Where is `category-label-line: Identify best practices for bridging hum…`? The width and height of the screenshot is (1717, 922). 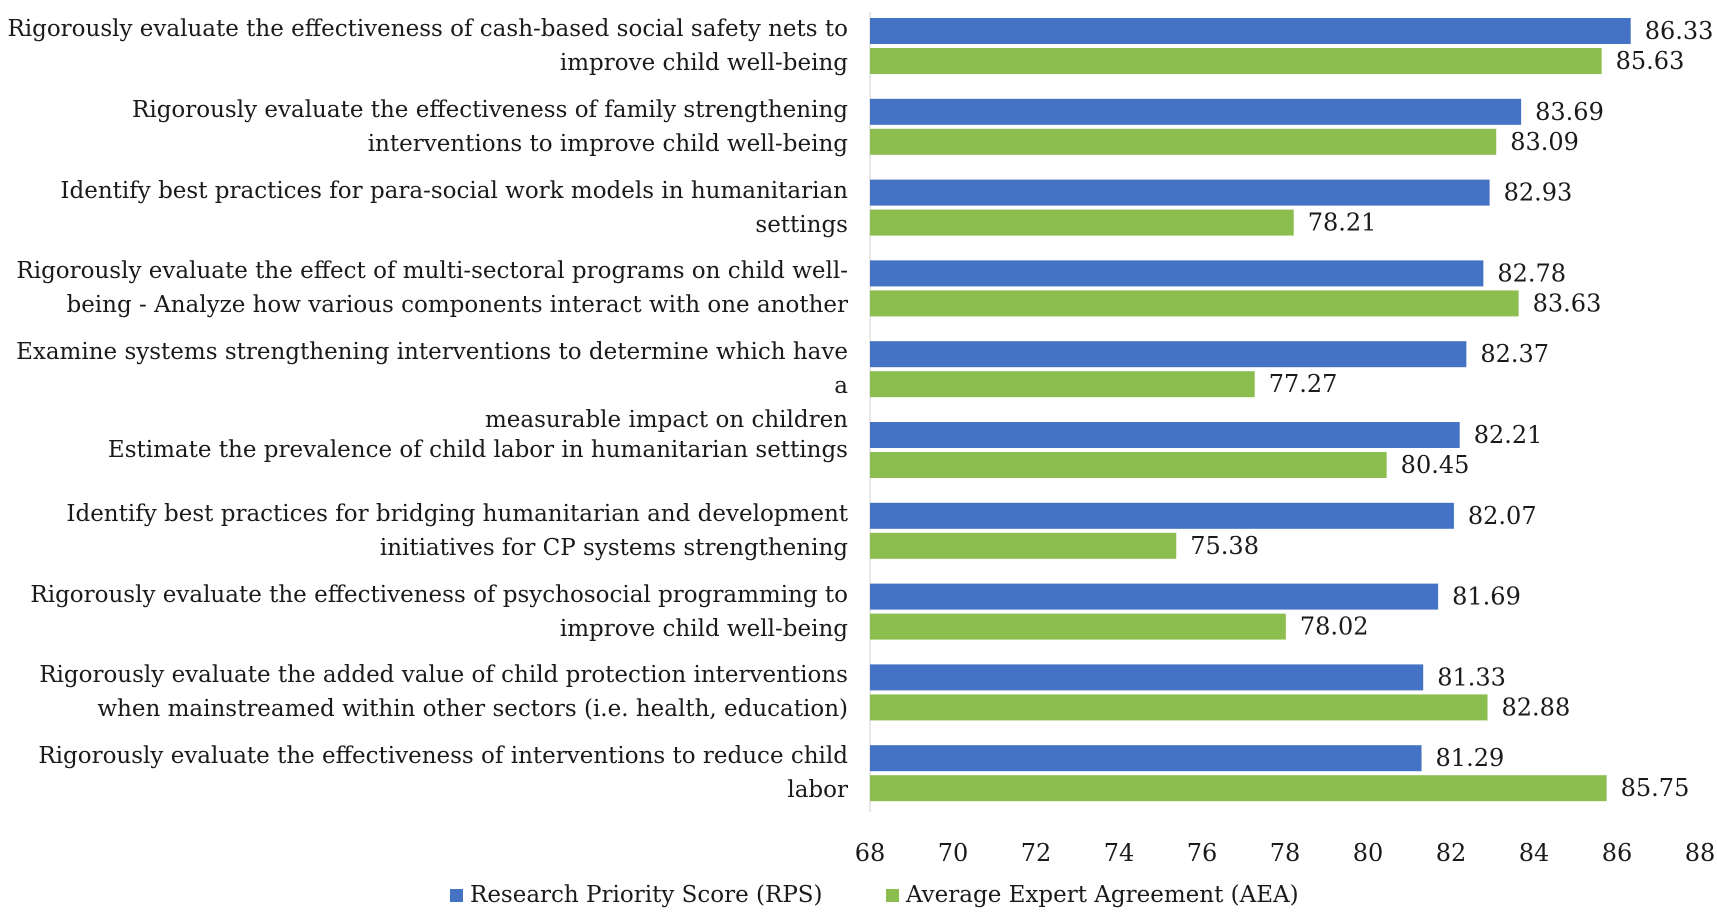 category-label-line: Identify best practices for bridging hum… is located at coordinates (457, 513).